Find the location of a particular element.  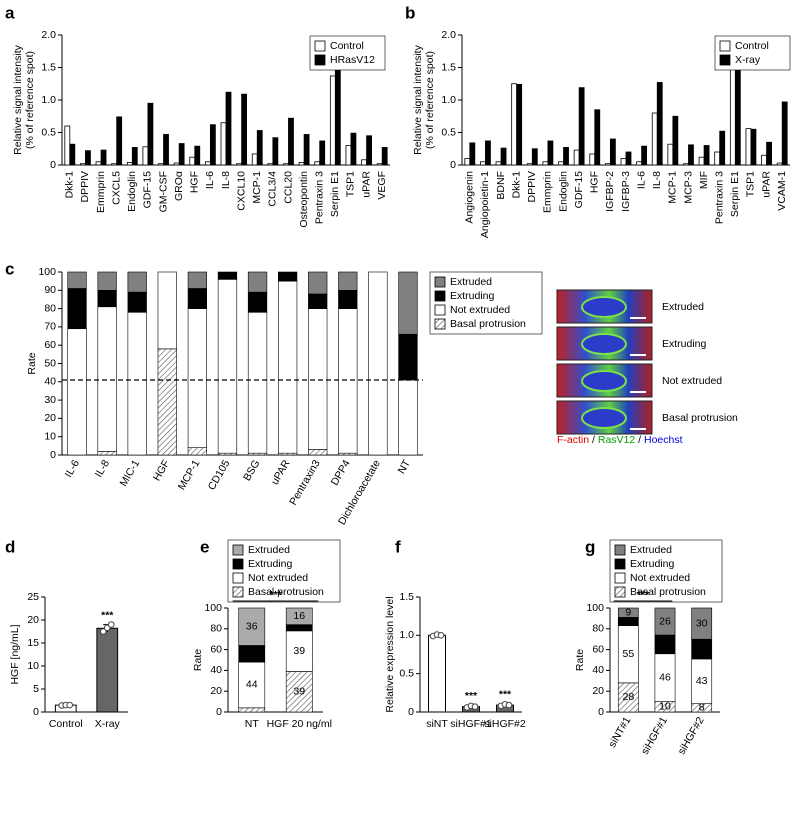

significance: *** is located at coordinates (505, 694).